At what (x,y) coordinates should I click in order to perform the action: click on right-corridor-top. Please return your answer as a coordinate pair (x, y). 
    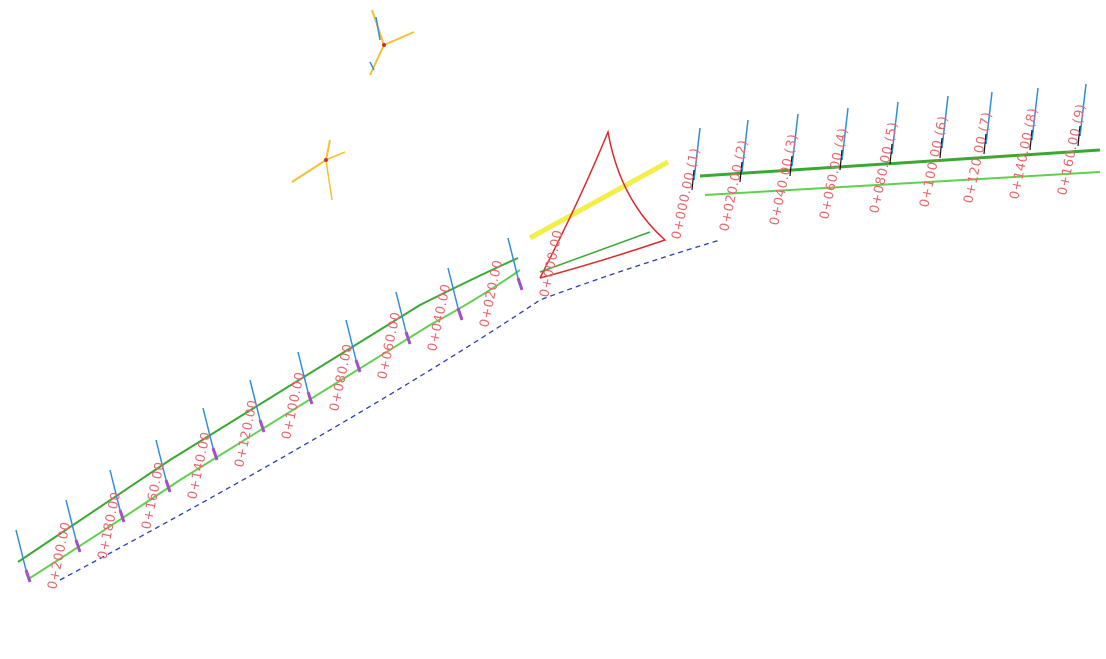
    Looking at the image, I should click on (900, 163).